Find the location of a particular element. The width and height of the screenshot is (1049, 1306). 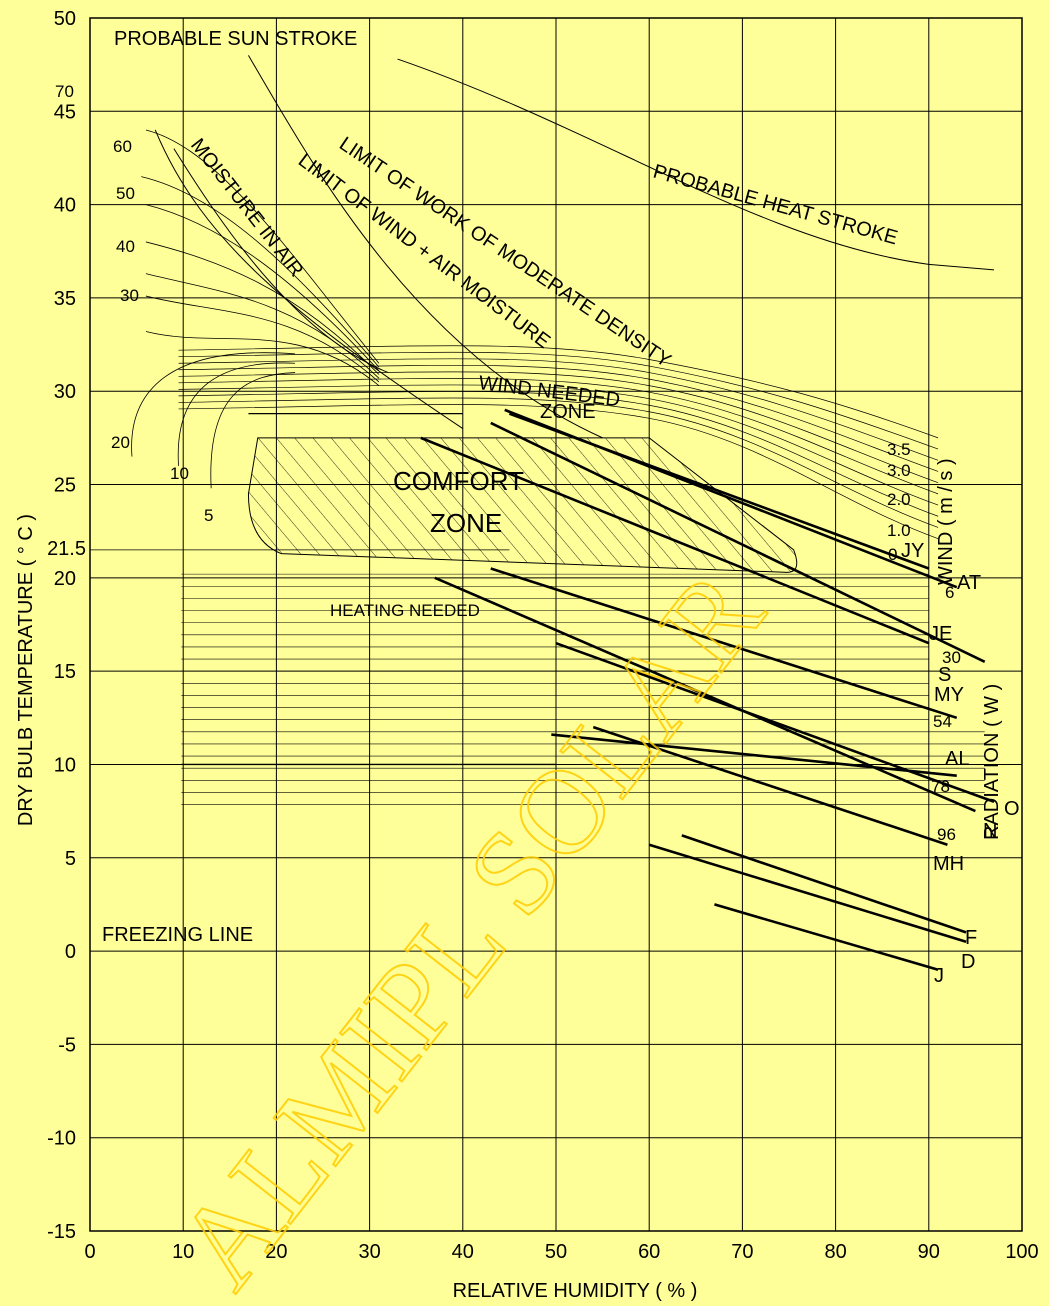

radiation-value-label: 6 is located at coordinates (949, 592).